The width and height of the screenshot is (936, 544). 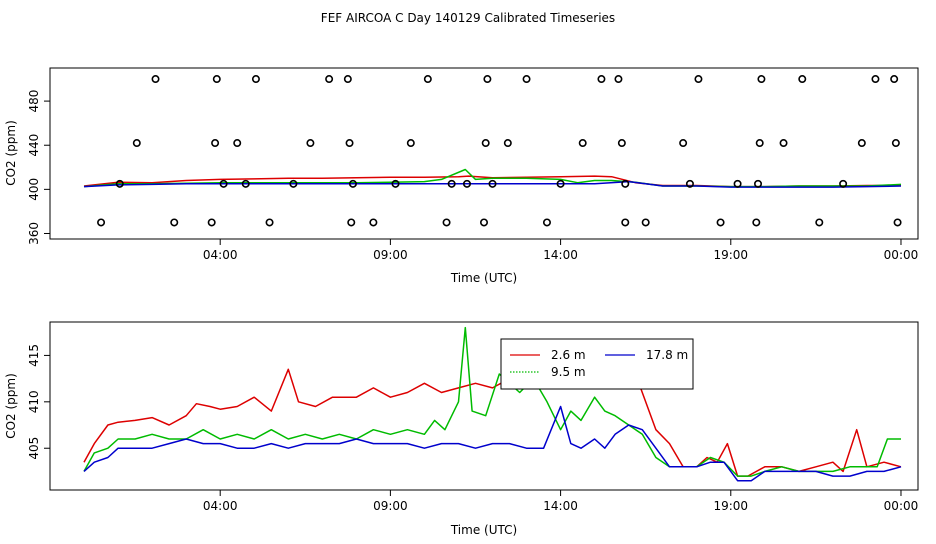 What do you see at coordinates (483, 530) in the screenshot?
I see `x-axis-label-bottom: Time (UTC)` at bounding box center [483, 530].